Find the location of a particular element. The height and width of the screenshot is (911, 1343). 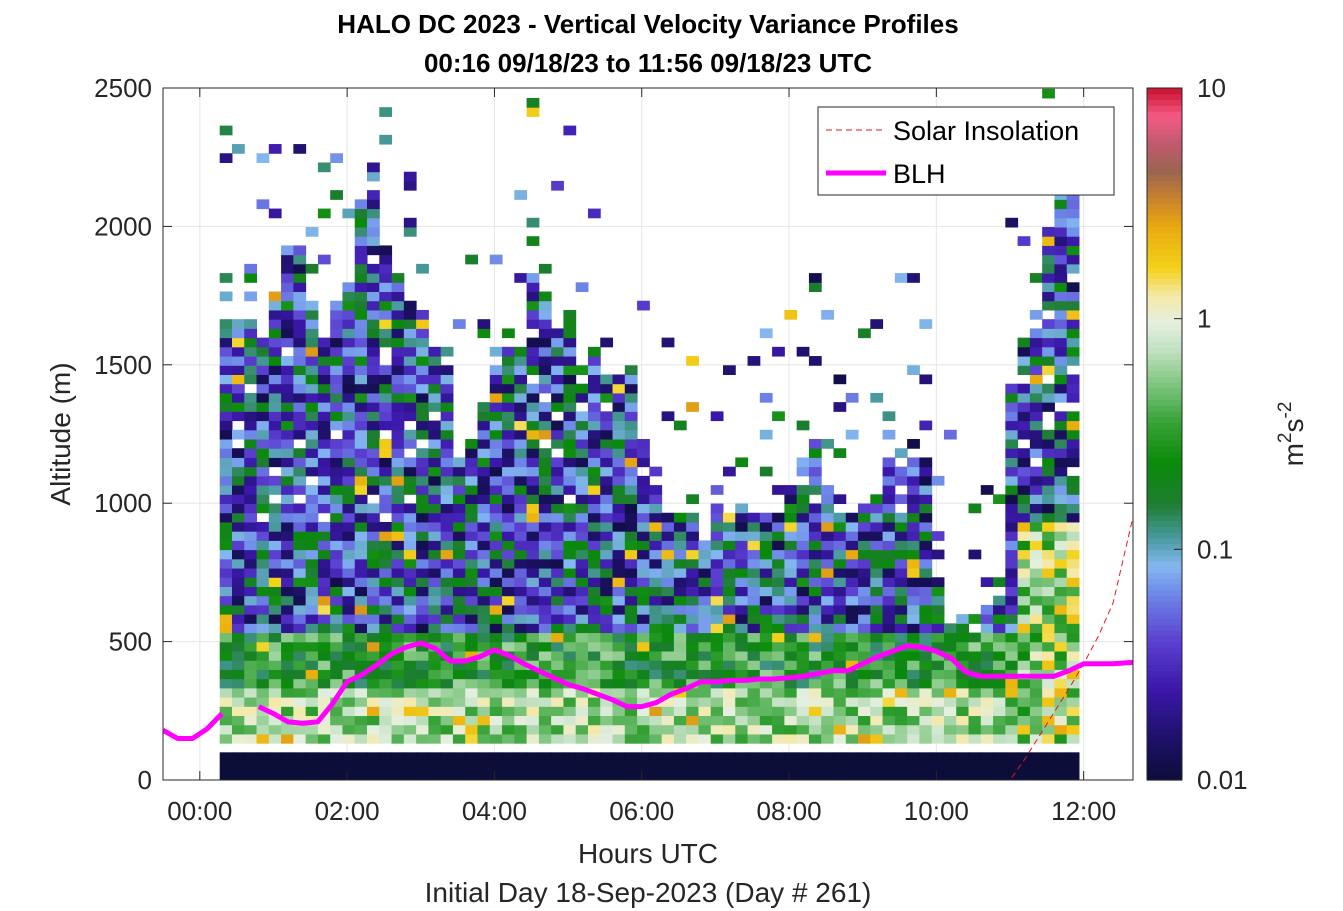

colorbar-tick-label-3: 10 is located at coordinates (1211, 88).